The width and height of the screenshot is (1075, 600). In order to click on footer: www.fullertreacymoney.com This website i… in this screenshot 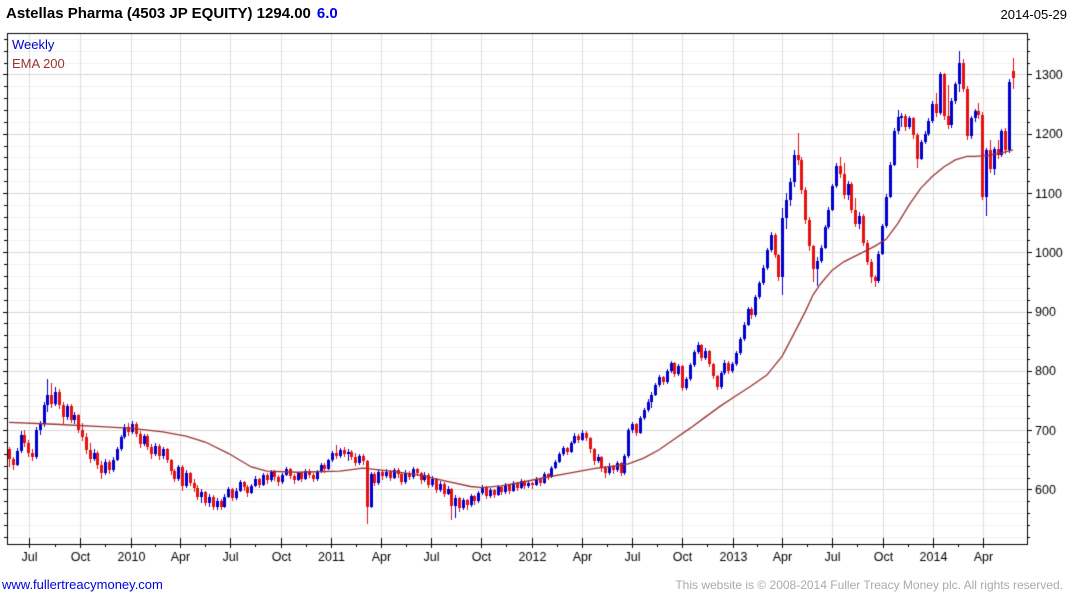, I will do `click(537, 586)`.